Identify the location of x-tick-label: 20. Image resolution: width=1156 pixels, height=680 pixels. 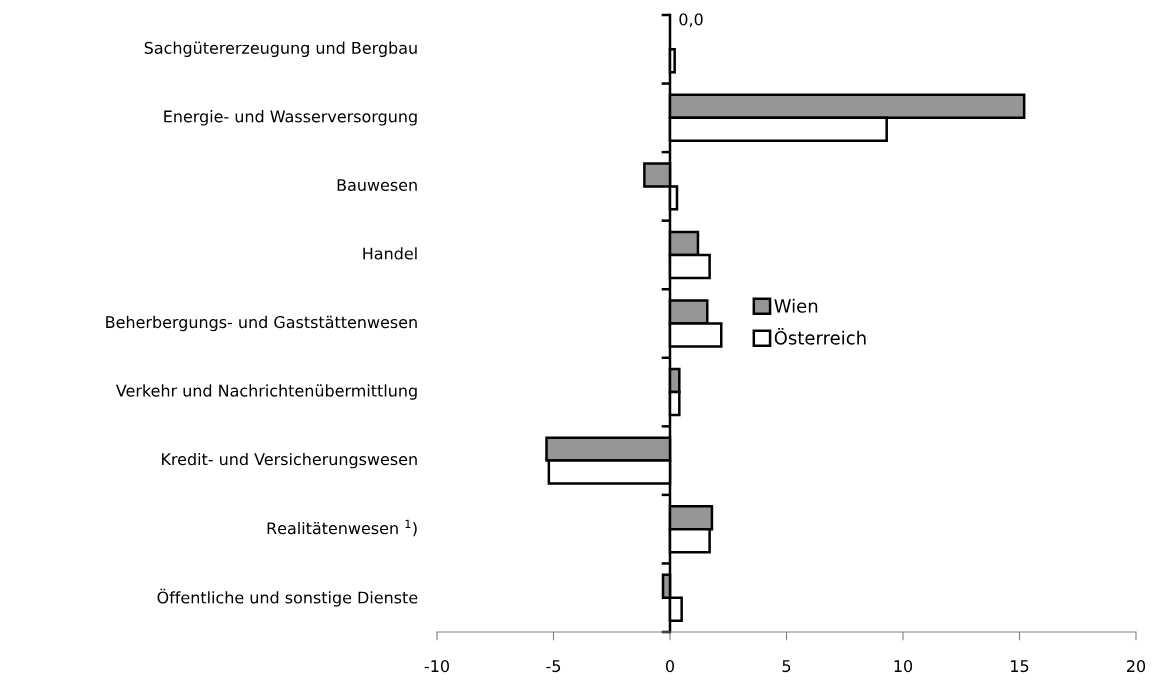
(1136, 666).